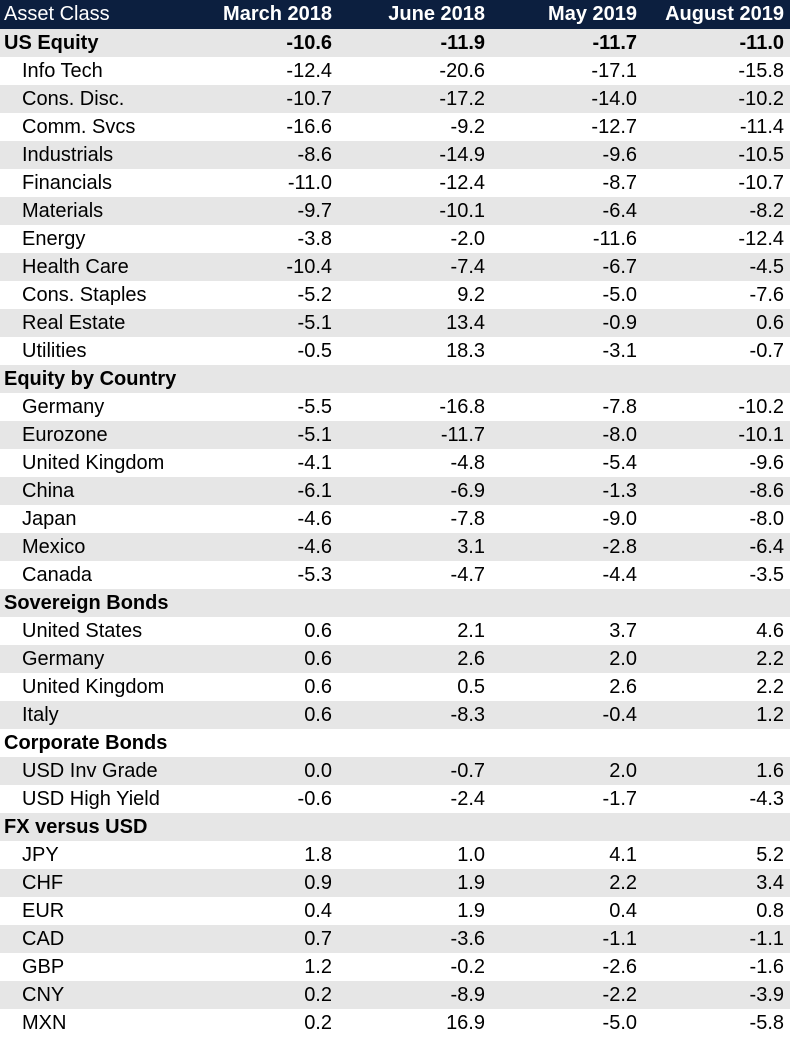  I want to click on table-row: Eurozone -5.1 -11.7 -8.0 -10.1, so click(395, 435).